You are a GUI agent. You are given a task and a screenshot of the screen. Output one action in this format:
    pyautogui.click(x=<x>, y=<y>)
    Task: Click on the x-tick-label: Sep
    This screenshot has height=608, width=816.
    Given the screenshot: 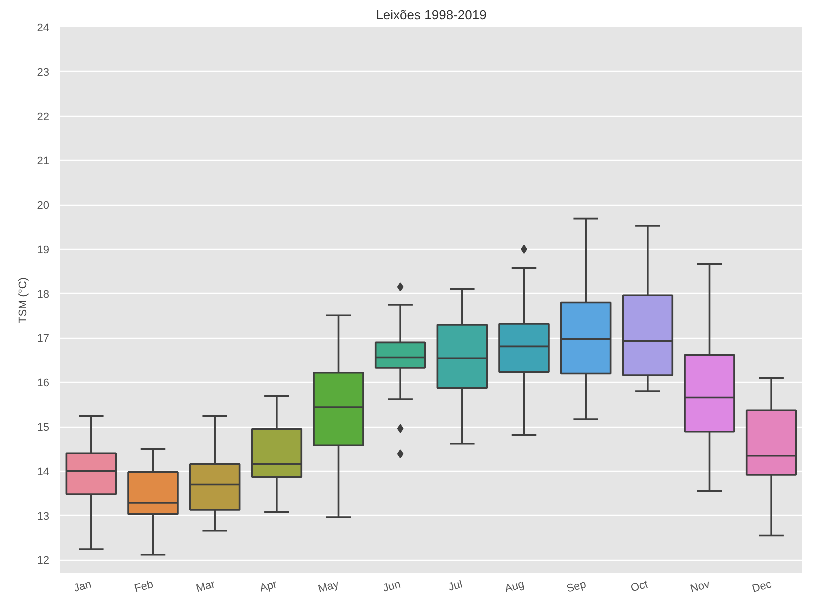 What is the action you would take?
    pyautogui.click(x=577, y=587)
    